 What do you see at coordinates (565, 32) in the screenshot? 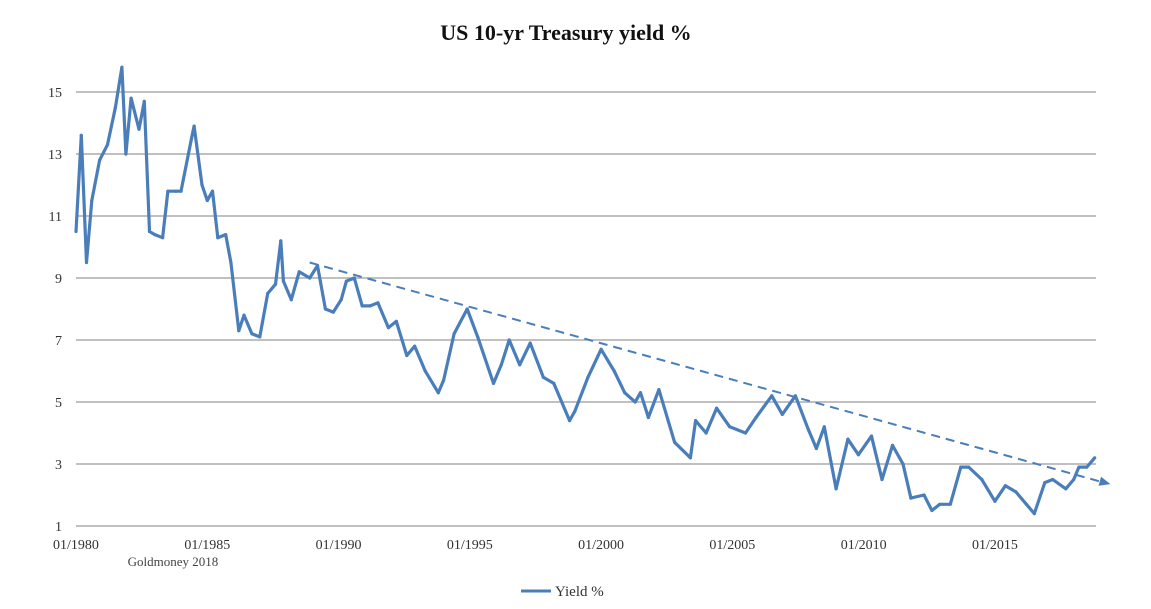
I see `chart-title: US 10-yr Treasury yield %` at bounding box center [565, 32].